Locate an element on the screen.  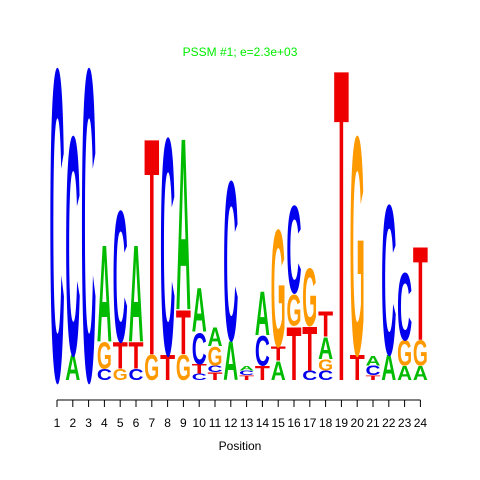
x-tick-label: 14 is located at coordinates (263, 423).